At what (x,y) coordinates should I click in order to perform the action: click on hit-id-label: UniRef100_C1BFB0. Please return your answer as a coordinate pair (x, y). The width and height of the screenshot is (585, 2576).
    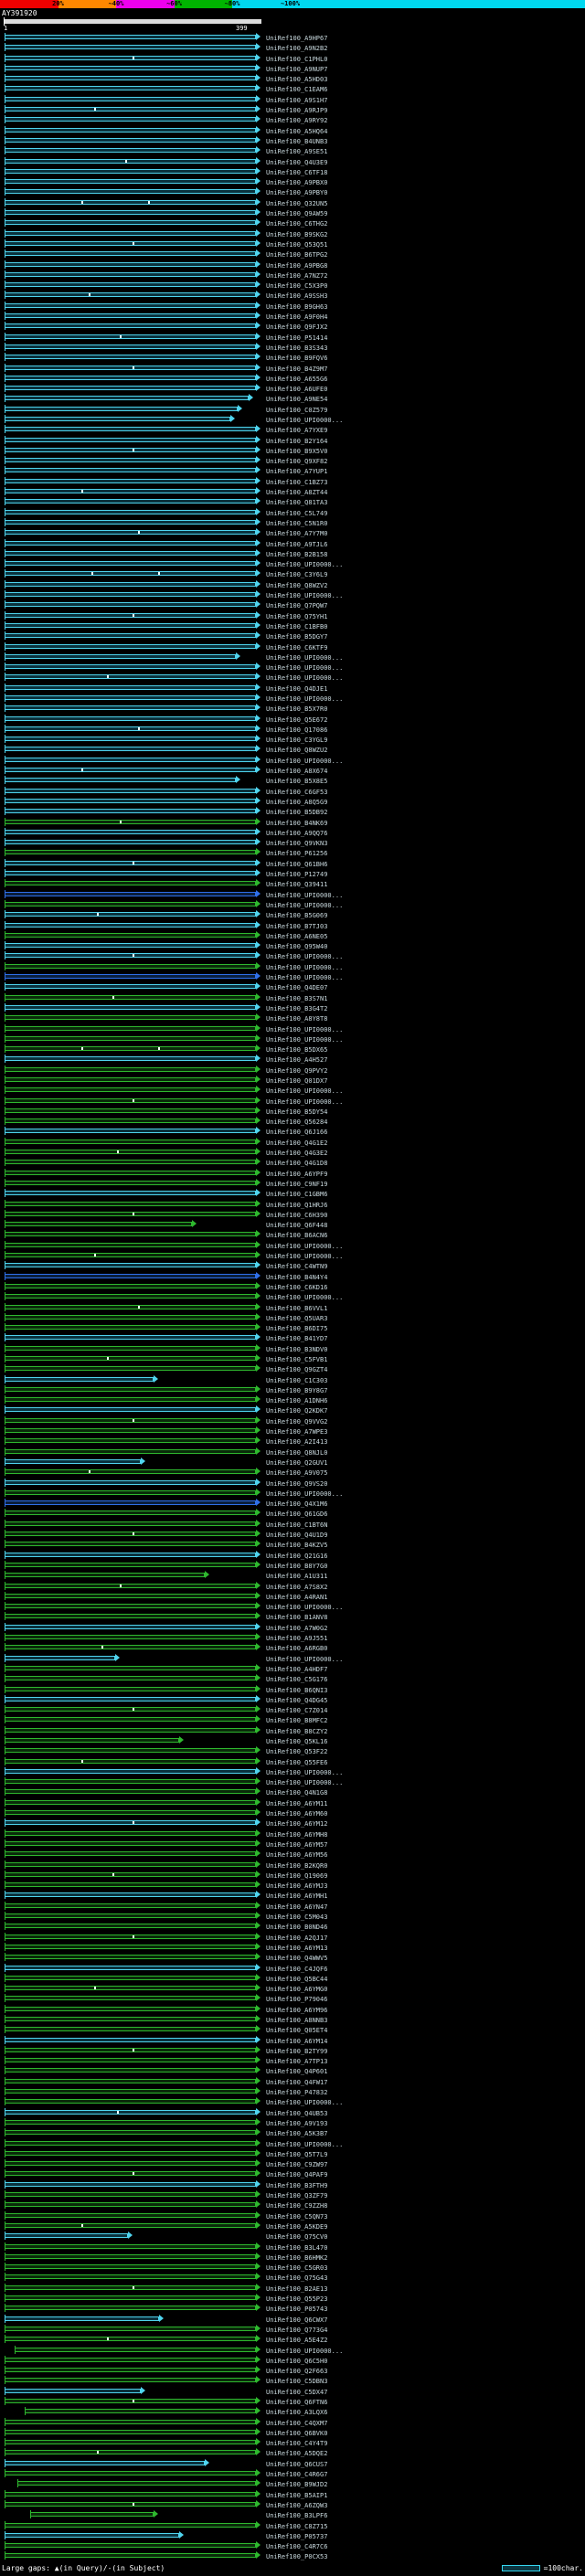
    Looking at the image, I should click on (297, 626).